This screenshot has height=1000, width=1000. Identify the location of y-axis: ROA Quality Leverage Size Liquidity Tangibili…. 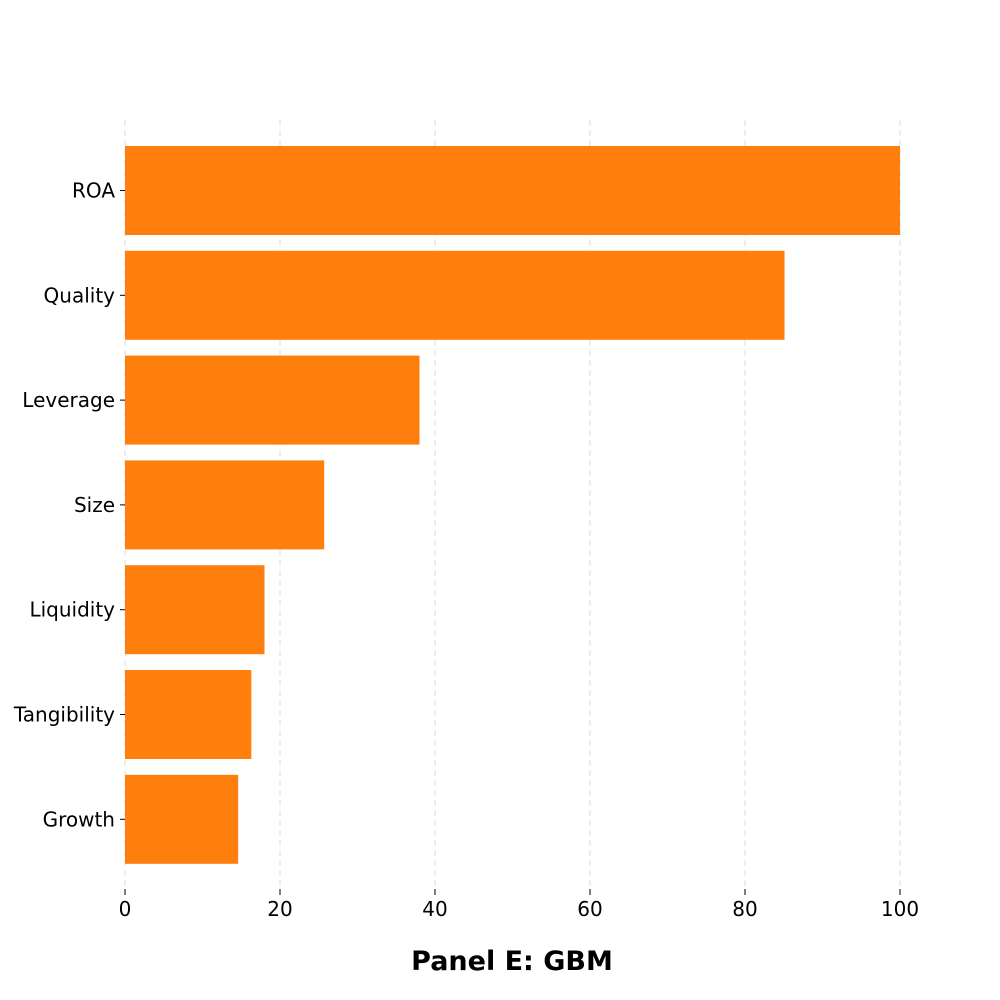
(69, 505).